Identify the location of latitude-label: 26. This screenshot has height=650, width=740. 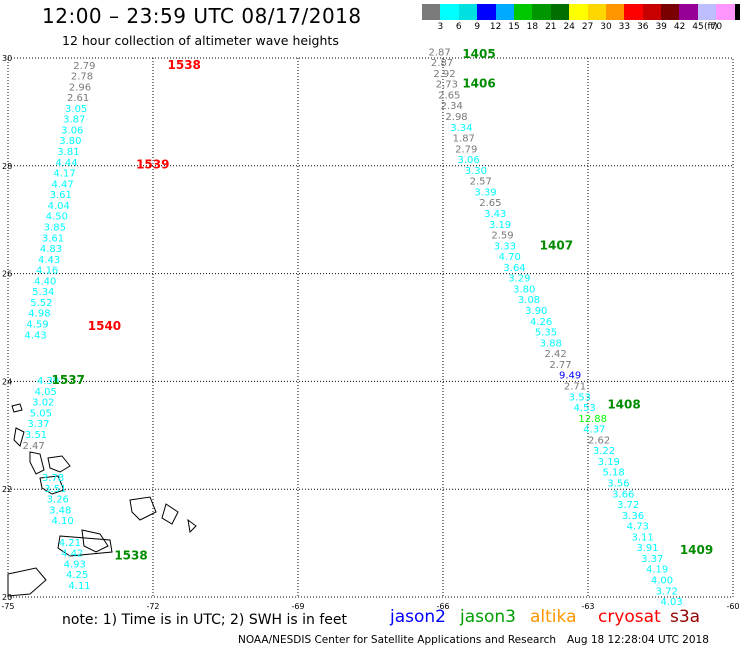
(7, 274).